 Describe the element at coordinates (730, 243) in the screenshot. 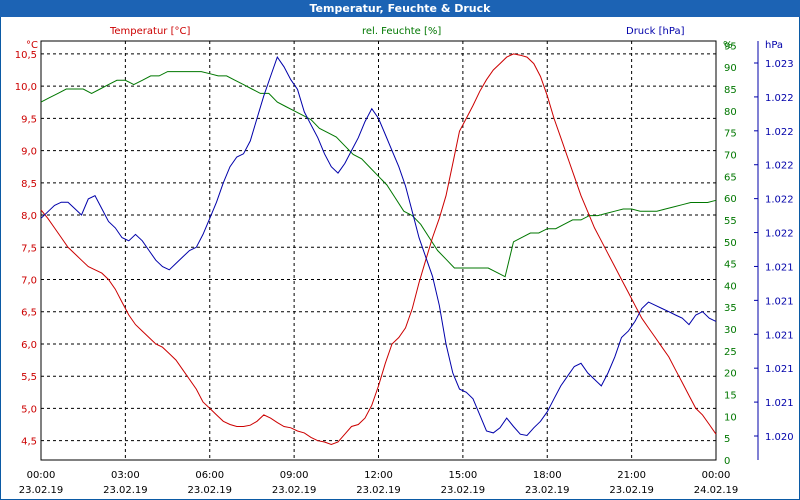

I see `humidity-tick-label: 50` at that location.